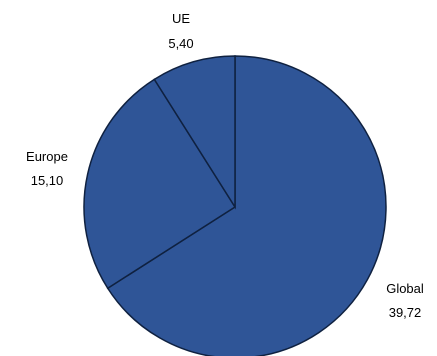  I want to click on slice-label-ue-value: 5,40, so click(180, 43).